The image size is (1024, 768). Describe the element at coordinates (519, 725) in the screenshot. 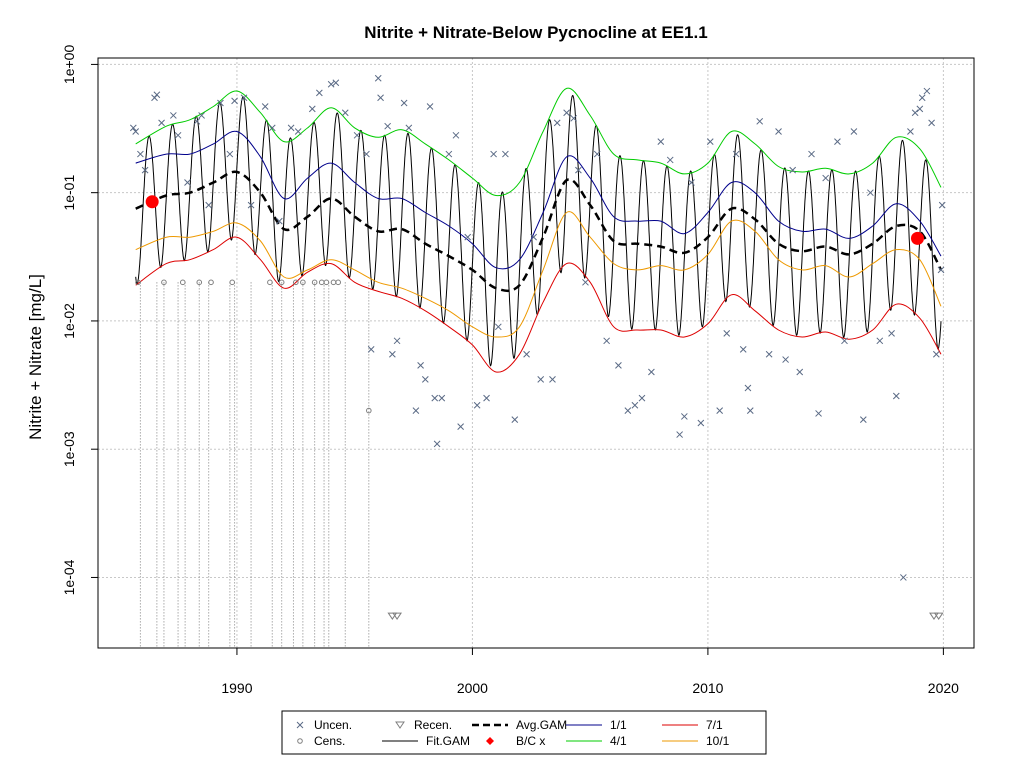

I see `legend-item-avggam: Avg.GAM` at that location.